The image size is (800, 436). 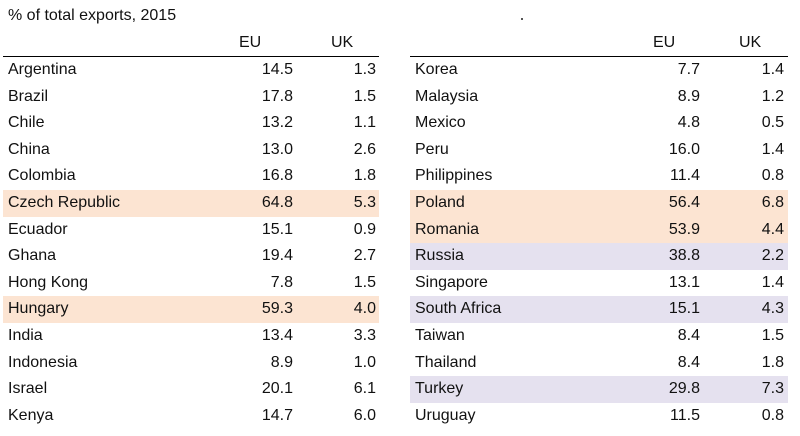 What do you see at coordinates (191, 176) in the screenshot?
I see `table-row: Colombia 16.8 1.8` at bounding box center [191, 176].